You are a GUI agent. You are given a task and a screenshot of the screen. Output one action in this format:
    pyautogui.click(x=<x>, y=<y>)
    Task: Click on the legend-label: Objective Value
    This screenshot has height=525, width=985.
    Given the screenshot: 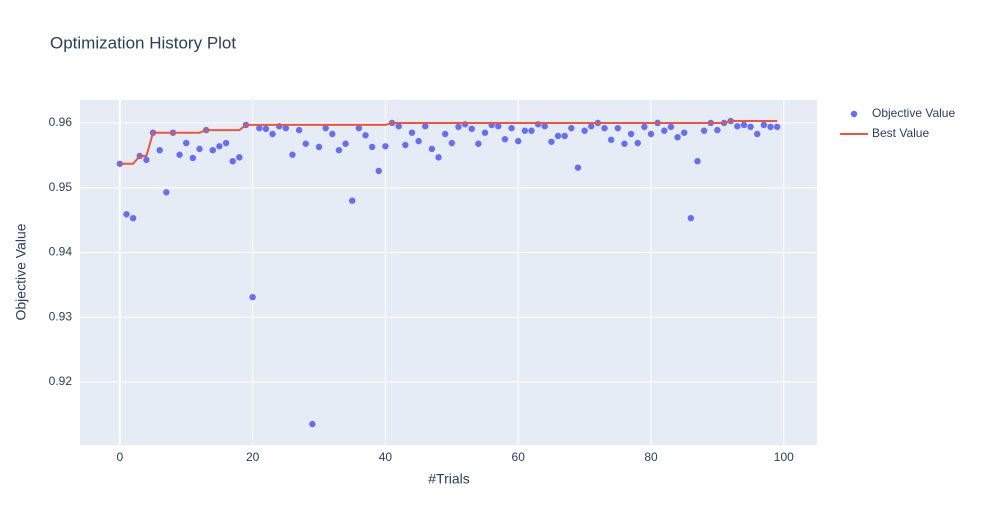 What is the action you would take?
    pyautogui.click(x=913, y=113)
    